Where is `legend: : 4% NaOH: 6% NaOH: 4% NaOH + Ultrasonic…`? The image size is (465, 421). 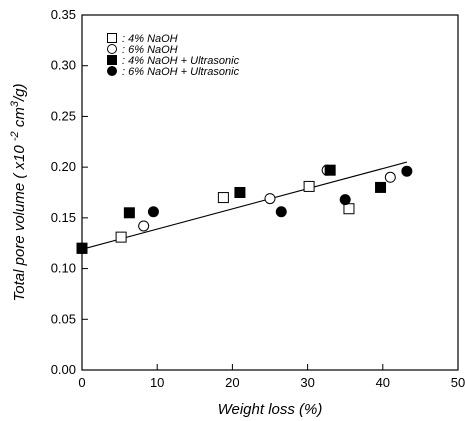
legend: : 4% NaOH: 6% NaOH: 4% NaOH + Ultrasonic… is located at coordinates (173, 55).